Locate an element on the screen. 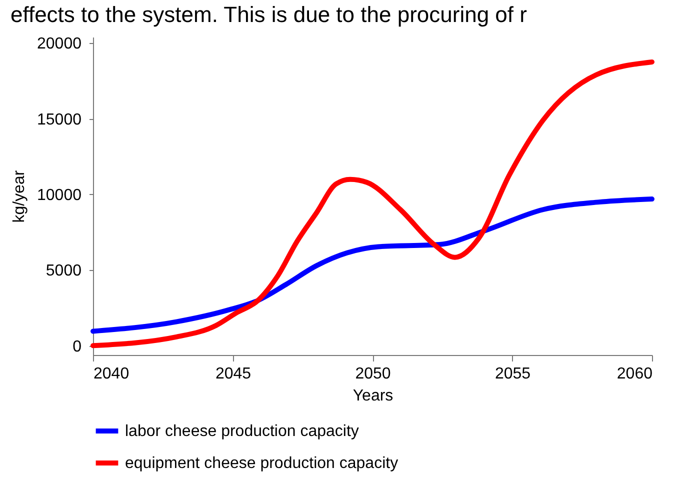  x-tick-label: 2040 is located at coordinates (112, 374).